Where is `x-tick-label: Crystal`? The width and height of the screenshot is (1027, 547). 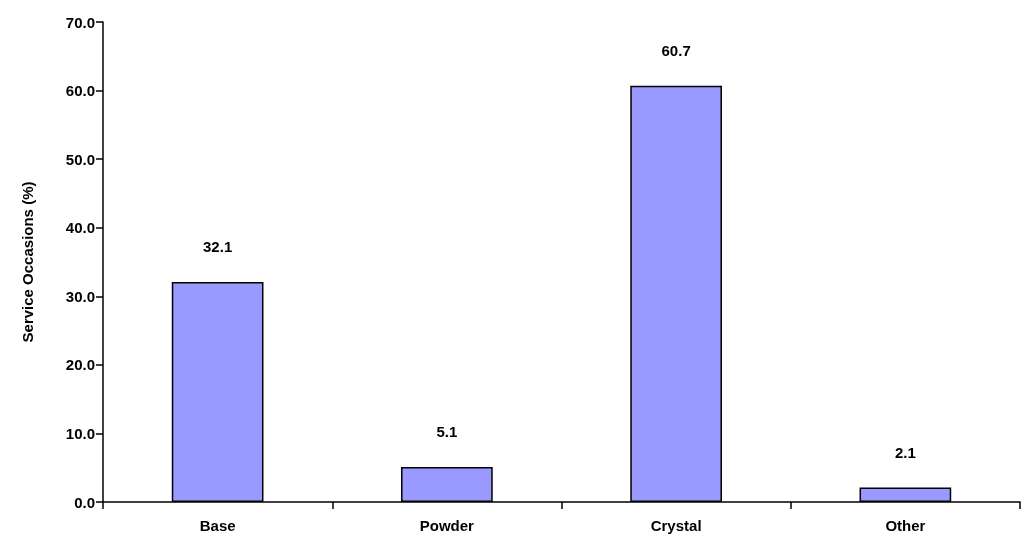
x-tick-label: Crystal is located at coordinates (676, 525).